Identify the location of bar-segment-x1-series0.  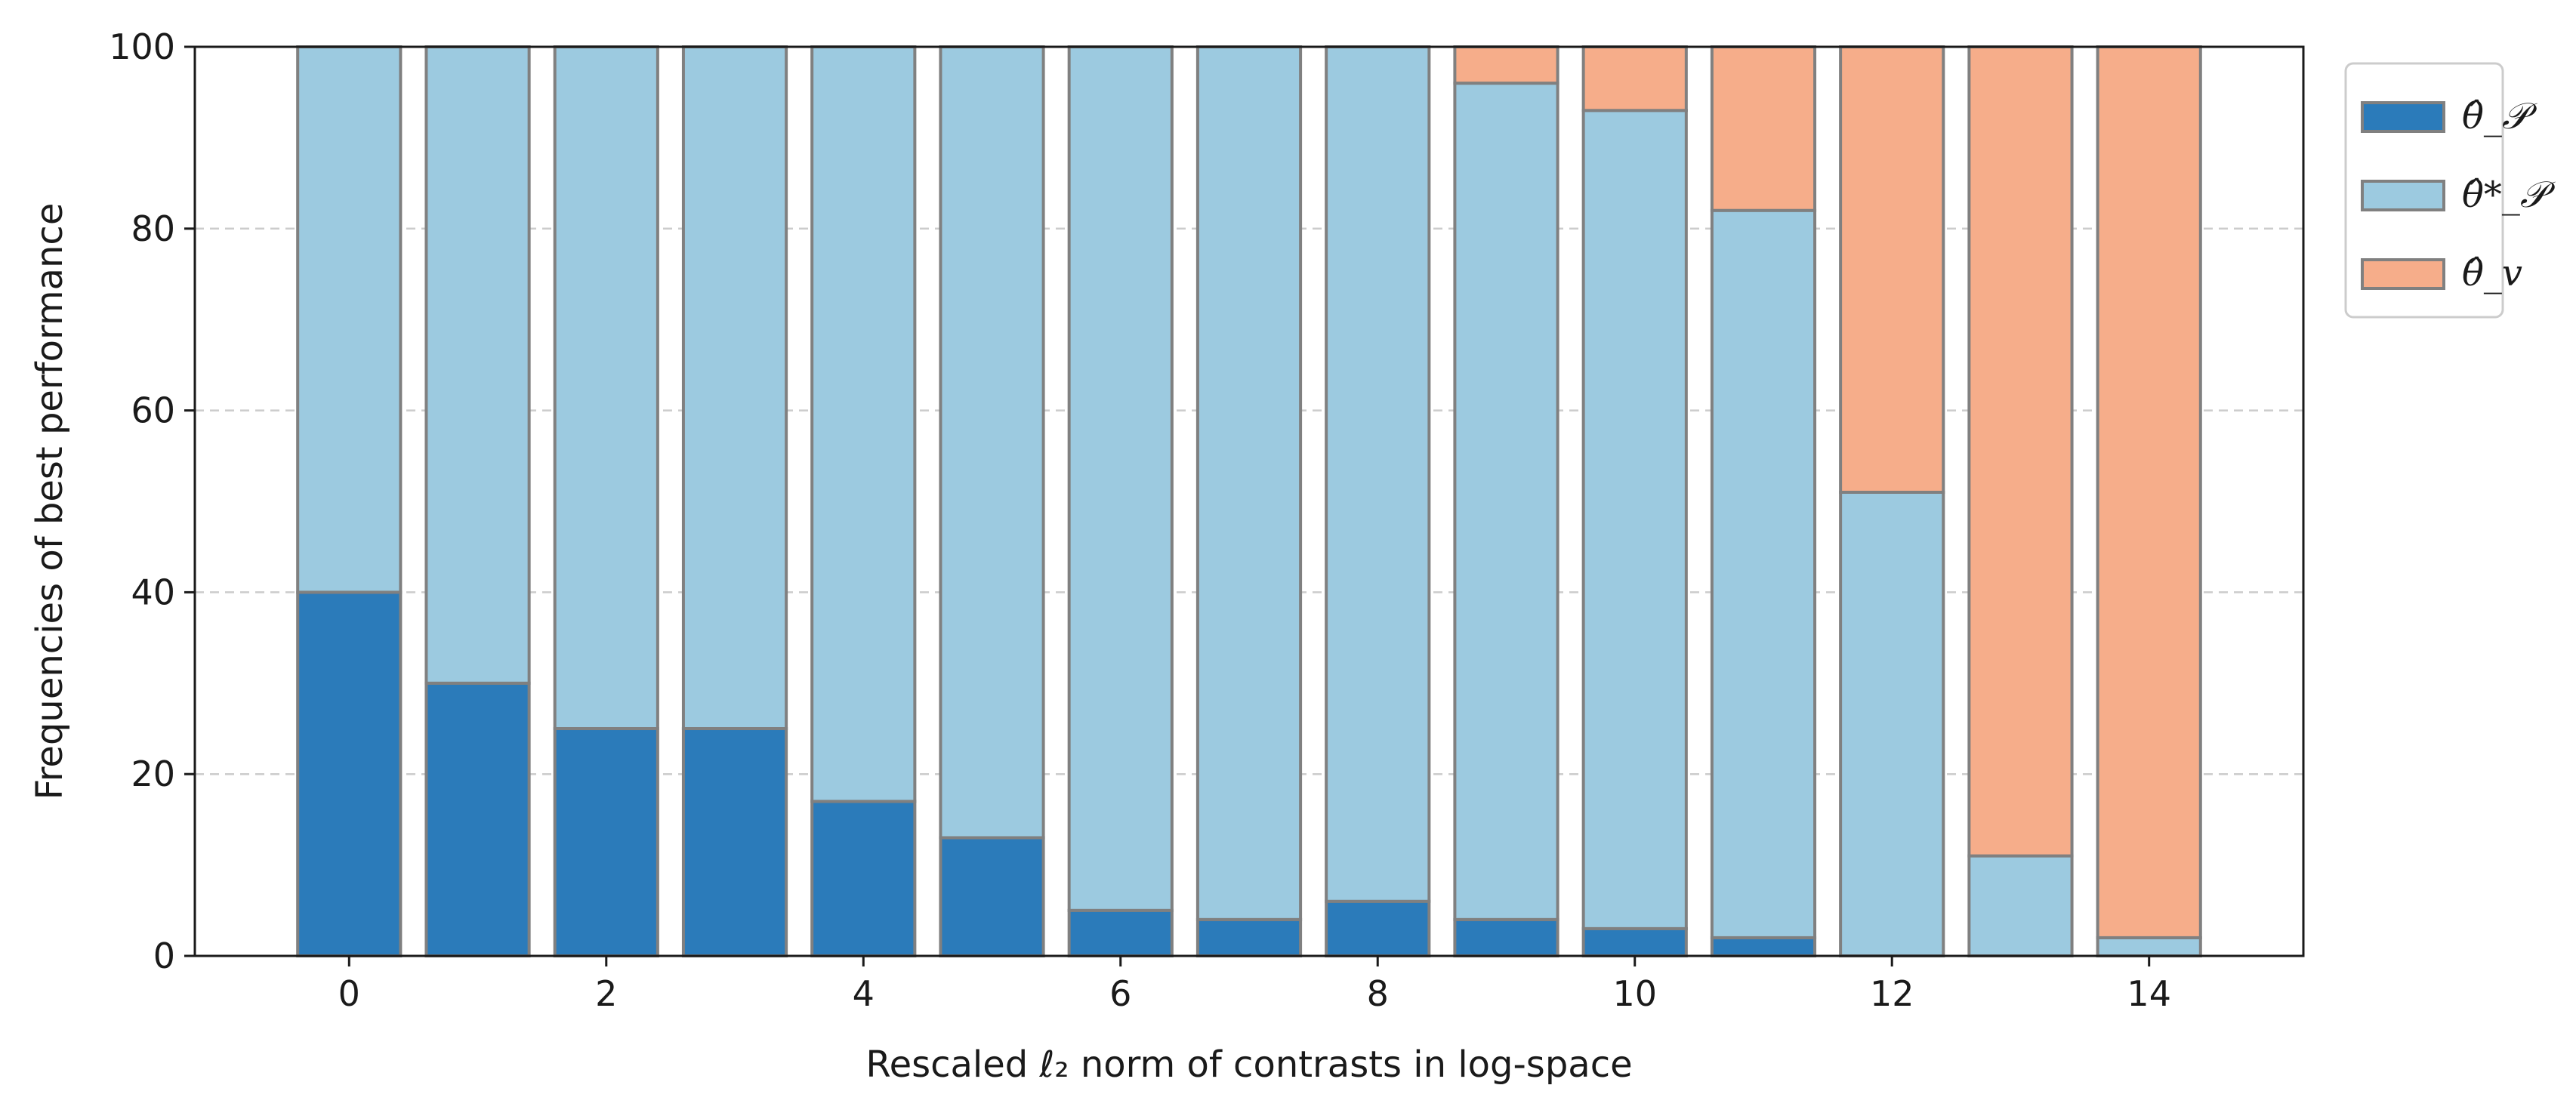
(477, 819).